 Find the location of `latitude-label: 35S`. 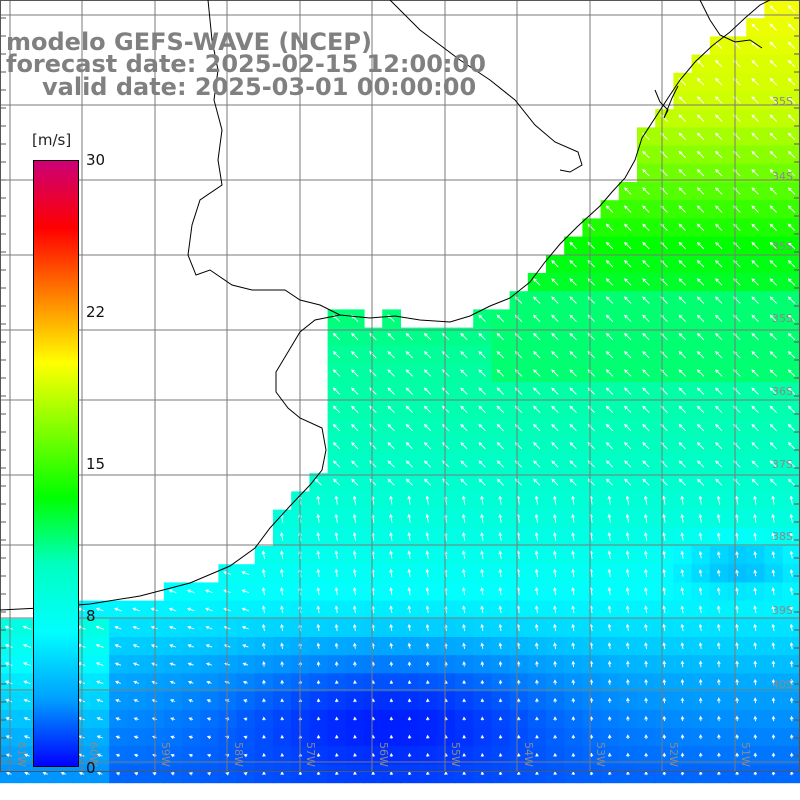

latitude-label: 35S is located at coordinates (782, 246).